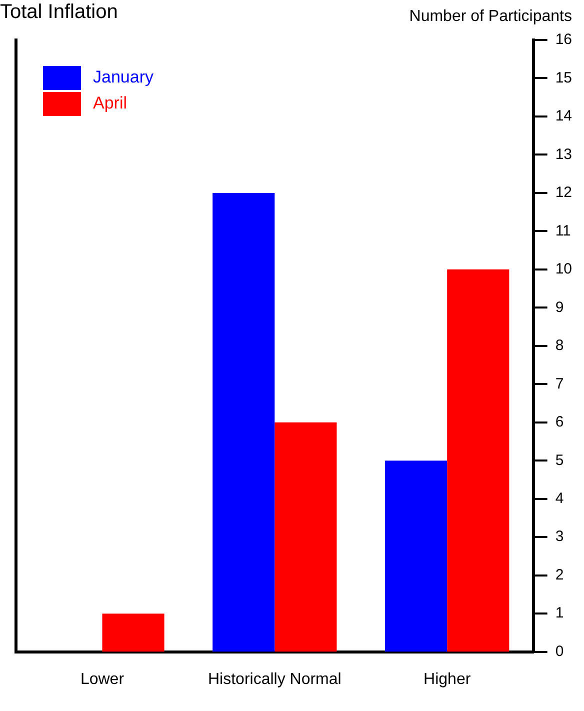 This screenshot has width=584, height=711. What do you see at coordinates (563, 39) in the screenshot?
I see `y-tick-label: 16` at bounding box center [563, 39].